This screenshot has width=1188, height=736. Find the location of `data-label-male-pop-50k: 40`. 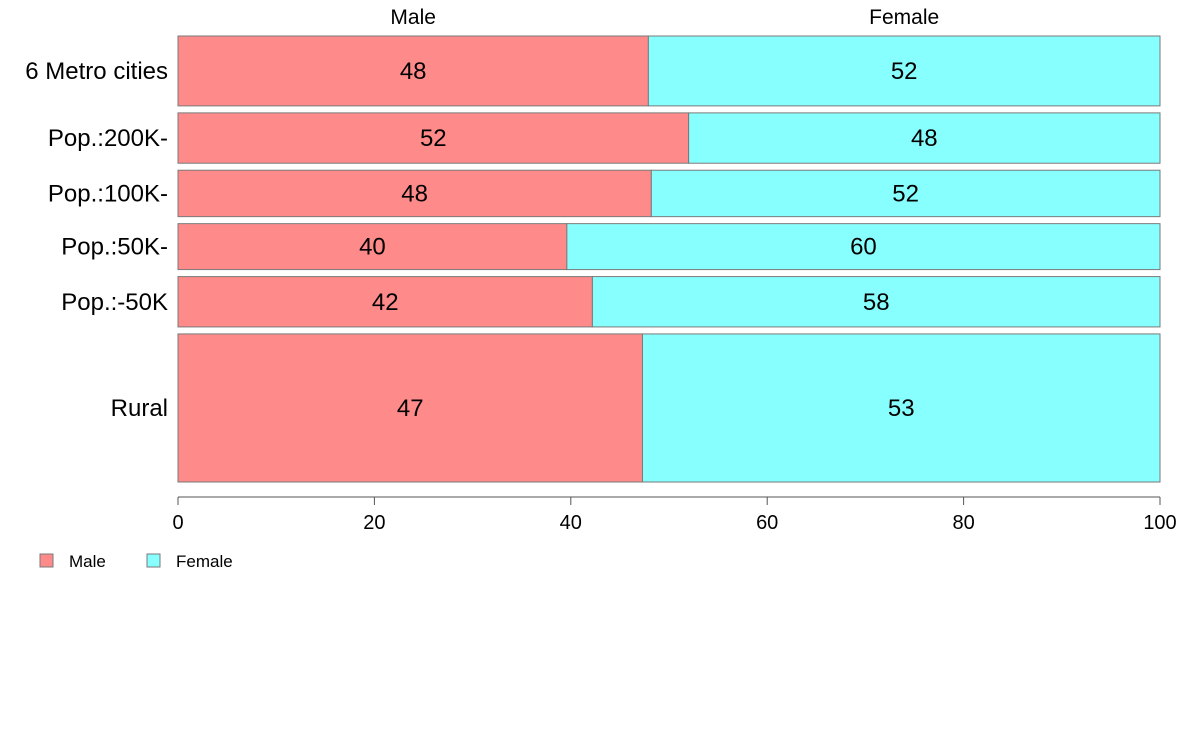

data-label-male-pop-50k: 40 is located at coordinates (372, 247).